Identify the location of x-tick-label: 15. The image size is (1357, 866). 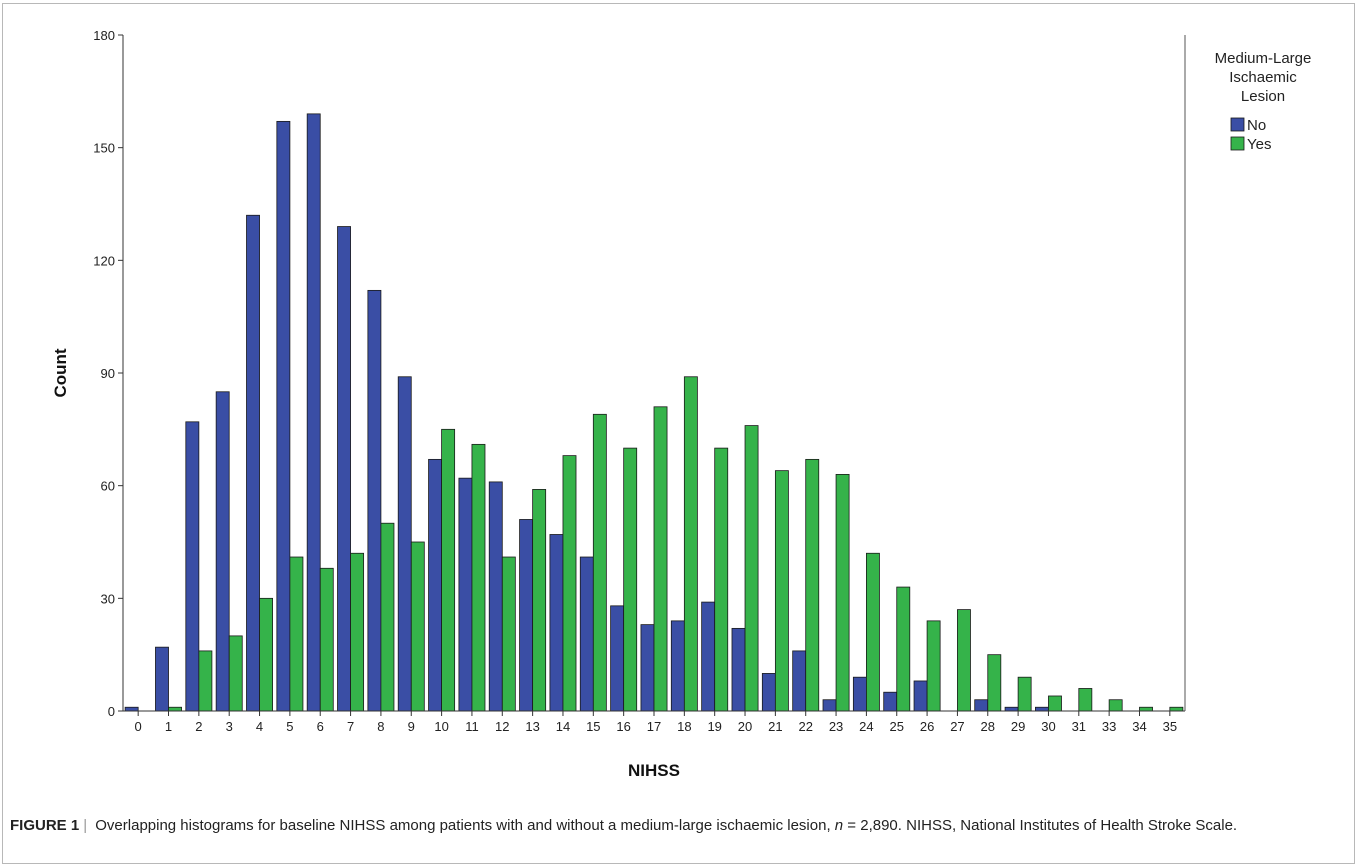
(593, 726).